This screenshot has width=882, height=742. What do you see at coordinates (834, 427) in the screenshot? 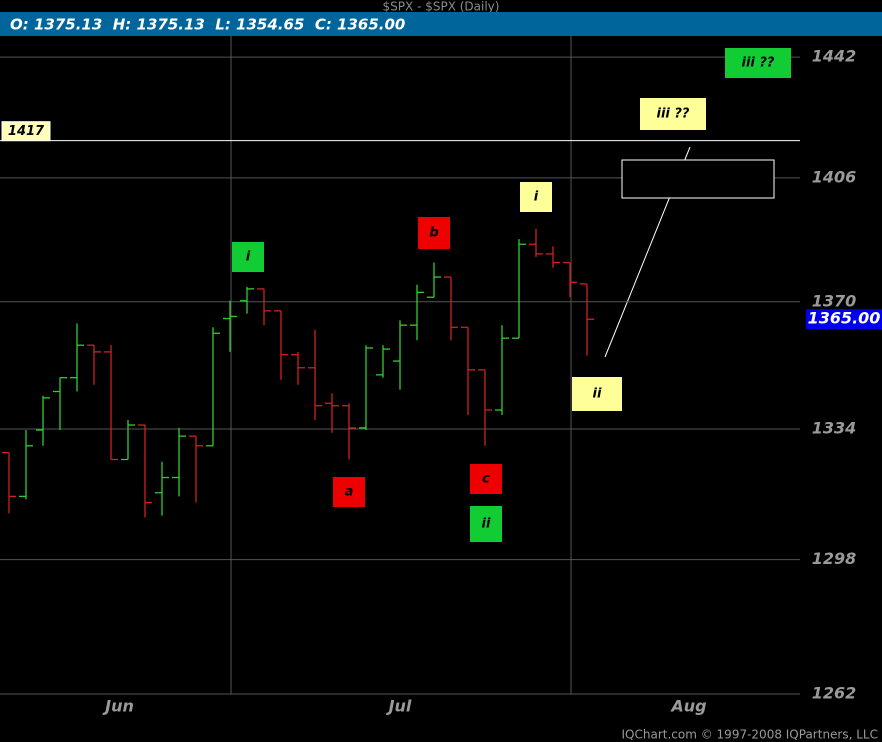
I see `y-tick-label: 1334` at bounding box center [834, 427].